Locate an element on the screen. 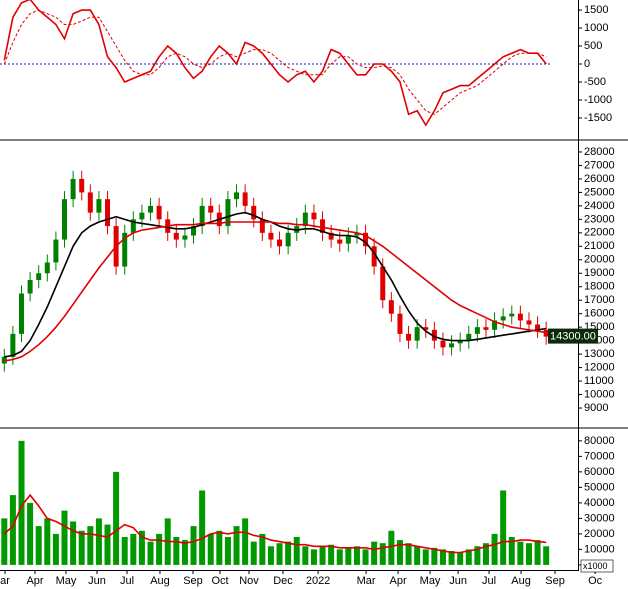 The image size is (628, 589). y-tick-label: 0 is located at coordinates (587, 64).